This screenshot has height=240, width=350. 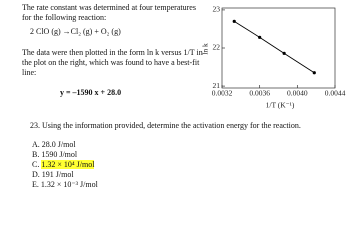 I want to click on option: A. 28.0 J/mol, so click(x=65, y=145).